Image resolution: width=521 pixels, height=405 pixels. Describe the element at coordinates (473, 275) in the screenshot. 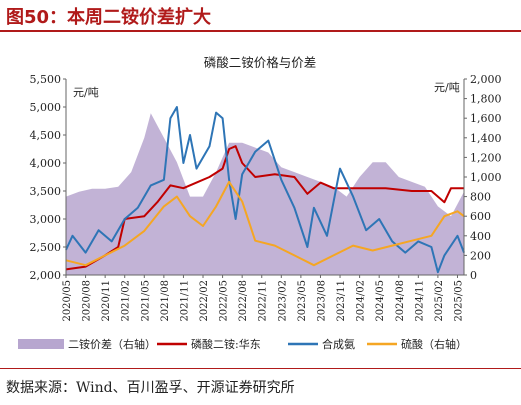

I see `right-tick-label: 0` at that location.